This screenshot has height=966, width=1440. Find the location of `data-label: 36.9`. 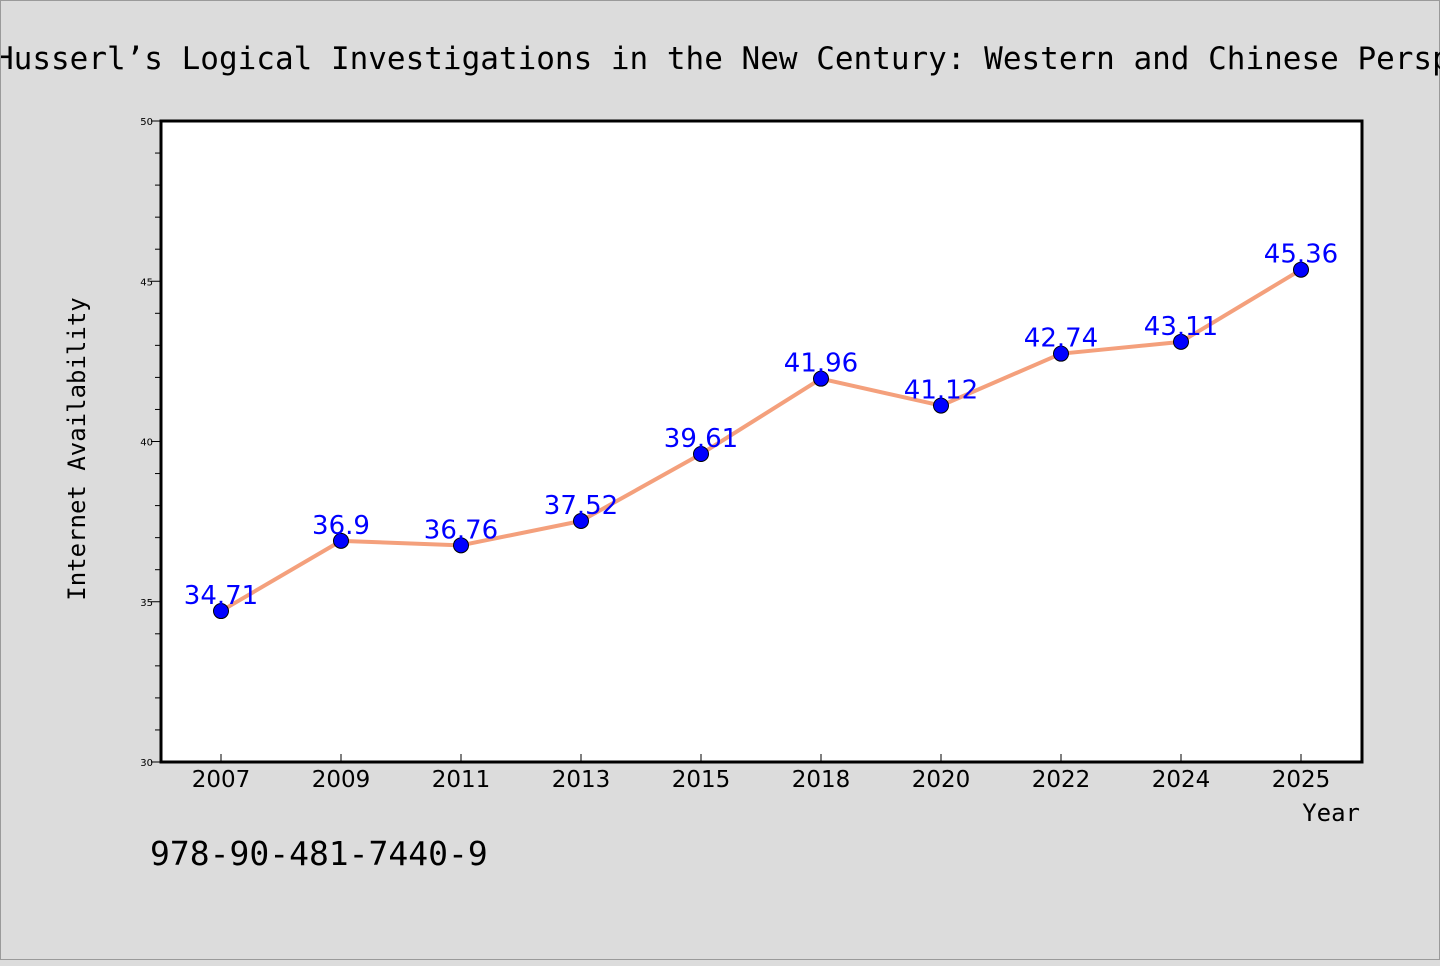

data-label: 36.9 is located at coordinates (341, 526).